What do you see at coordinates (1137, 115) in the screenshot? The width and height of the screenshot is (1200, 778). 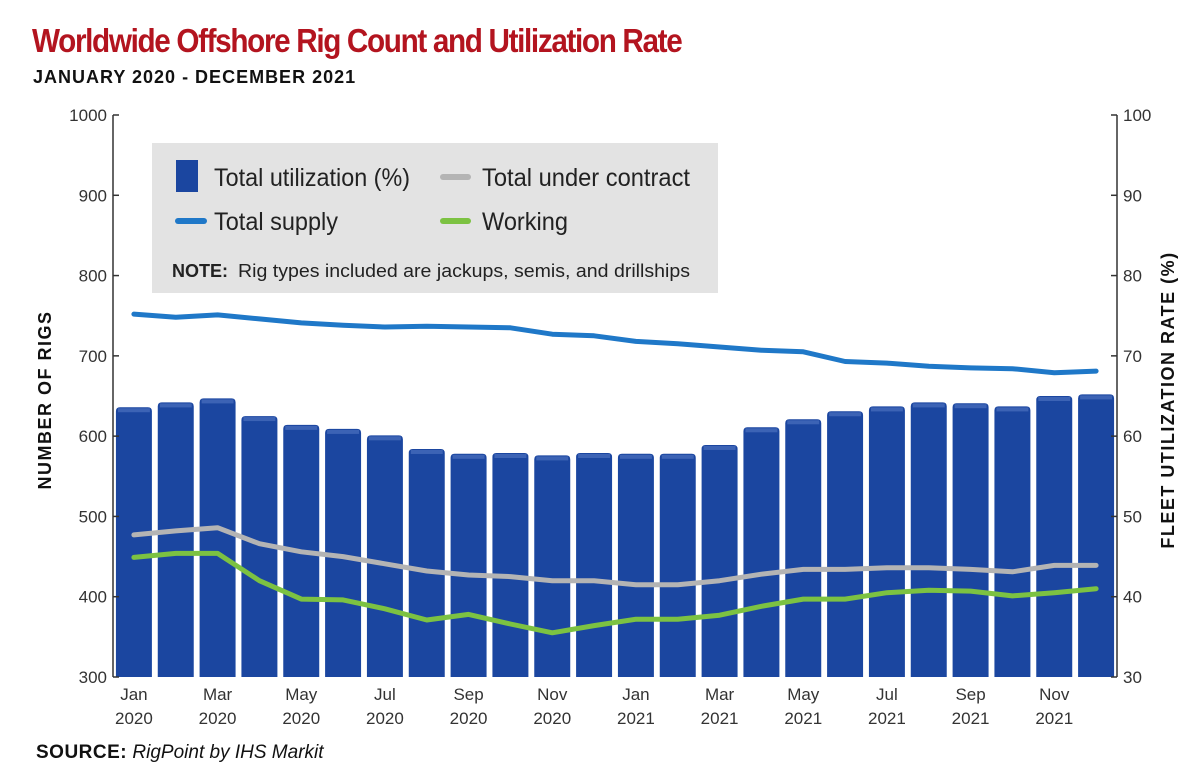 I see `right-tick-label: 100` at bounding box center [1137, 115].